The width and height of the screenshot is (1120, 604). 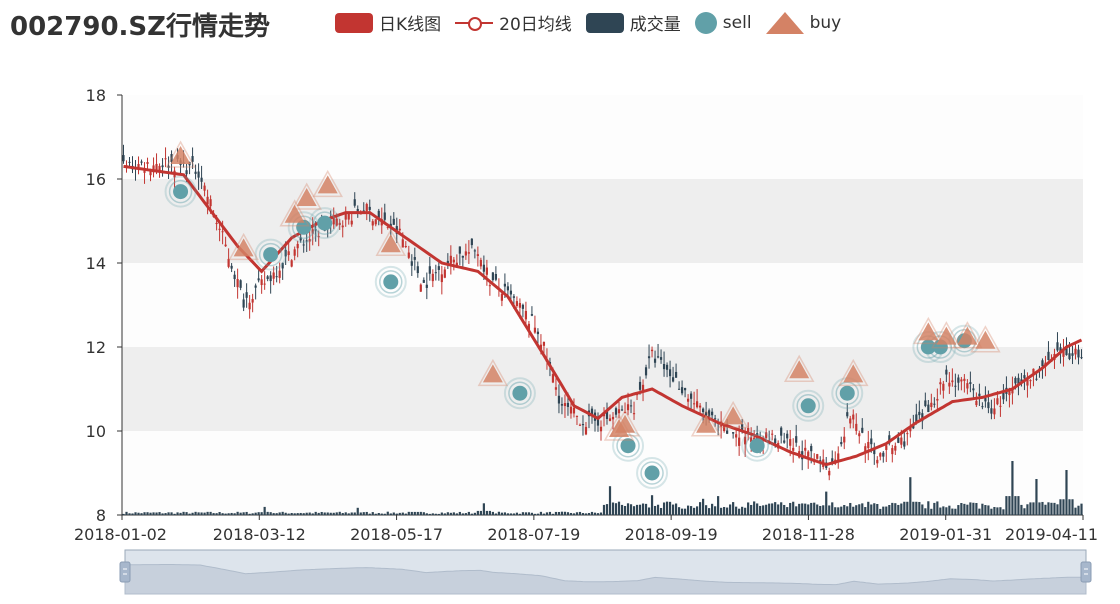 What do you see at coordinates (633, 22) in the screenshot?
I see `legend-item-2: 成交量` at bounding box center [633, 22].